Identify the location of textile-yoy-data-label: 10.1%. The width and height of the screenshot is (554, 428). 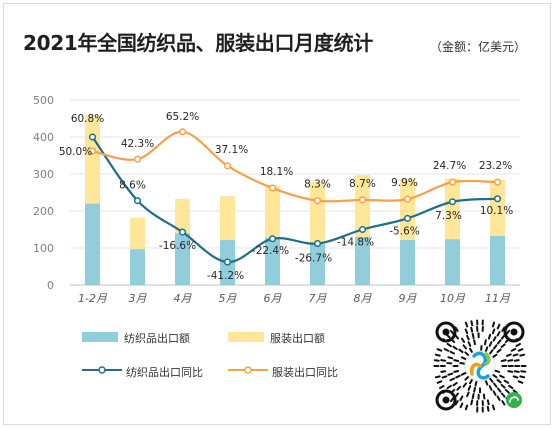
(496, 211).